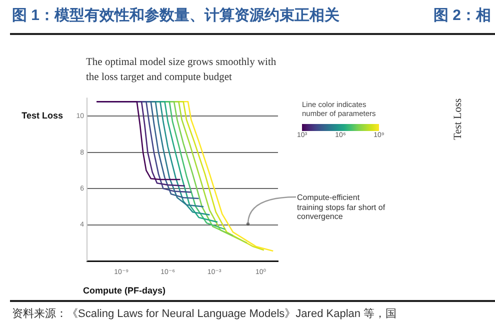 The height and width of the screenshot is (332, 495). What do you see at coordinates (462, 15) in the screenshot?
I see `caption: 图 2：相` at bounding box center [462, 15].